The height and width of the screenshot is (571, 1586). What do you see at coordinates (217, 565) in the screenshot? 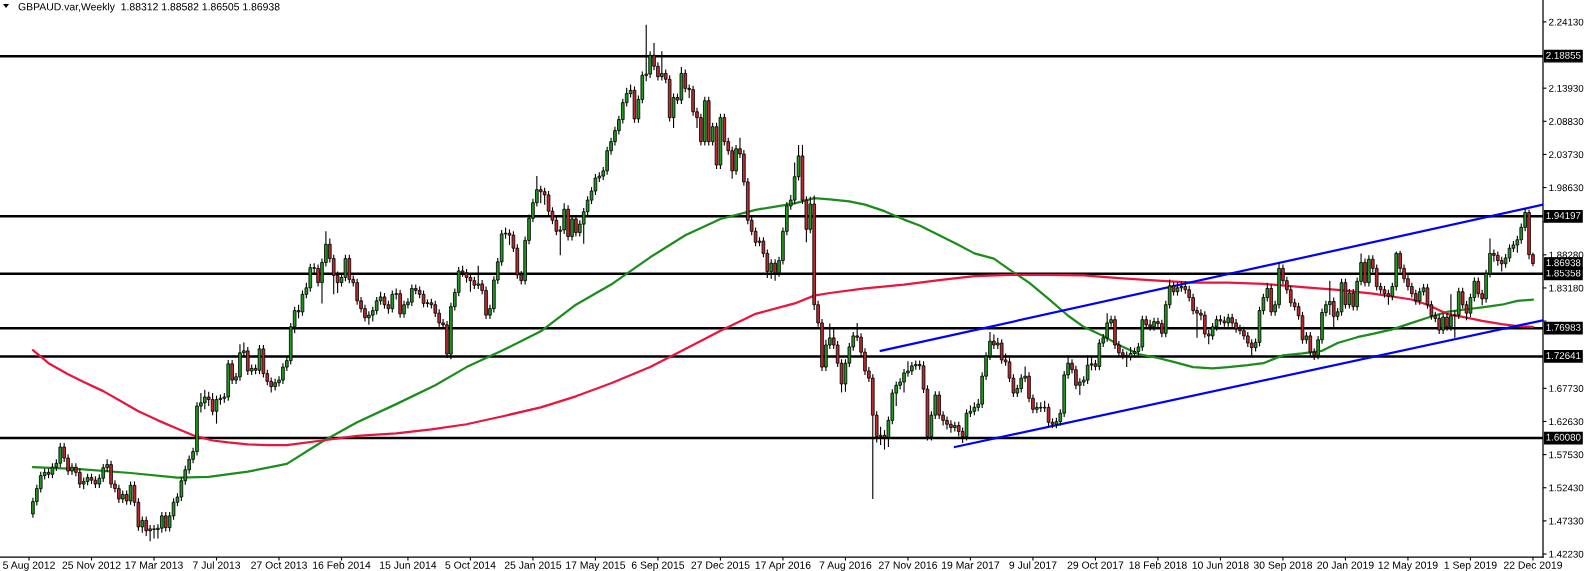
I see `x-tick-label: 7 Jul 2013` at bounding box center [217, 565].